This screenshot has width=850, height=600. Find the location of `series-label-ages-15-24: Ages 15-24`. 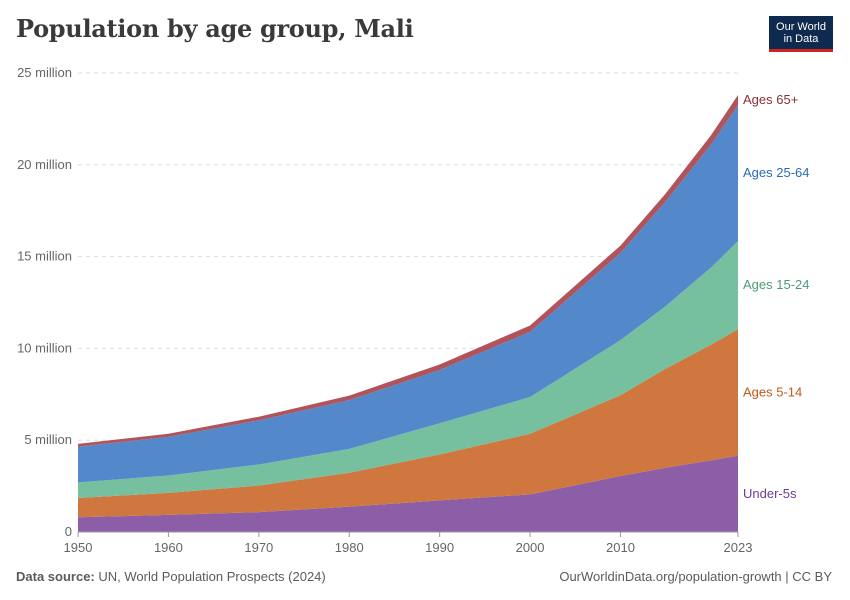

series-label-ages-15-24: Ages 15-24 is located at coordinates (776, 284).